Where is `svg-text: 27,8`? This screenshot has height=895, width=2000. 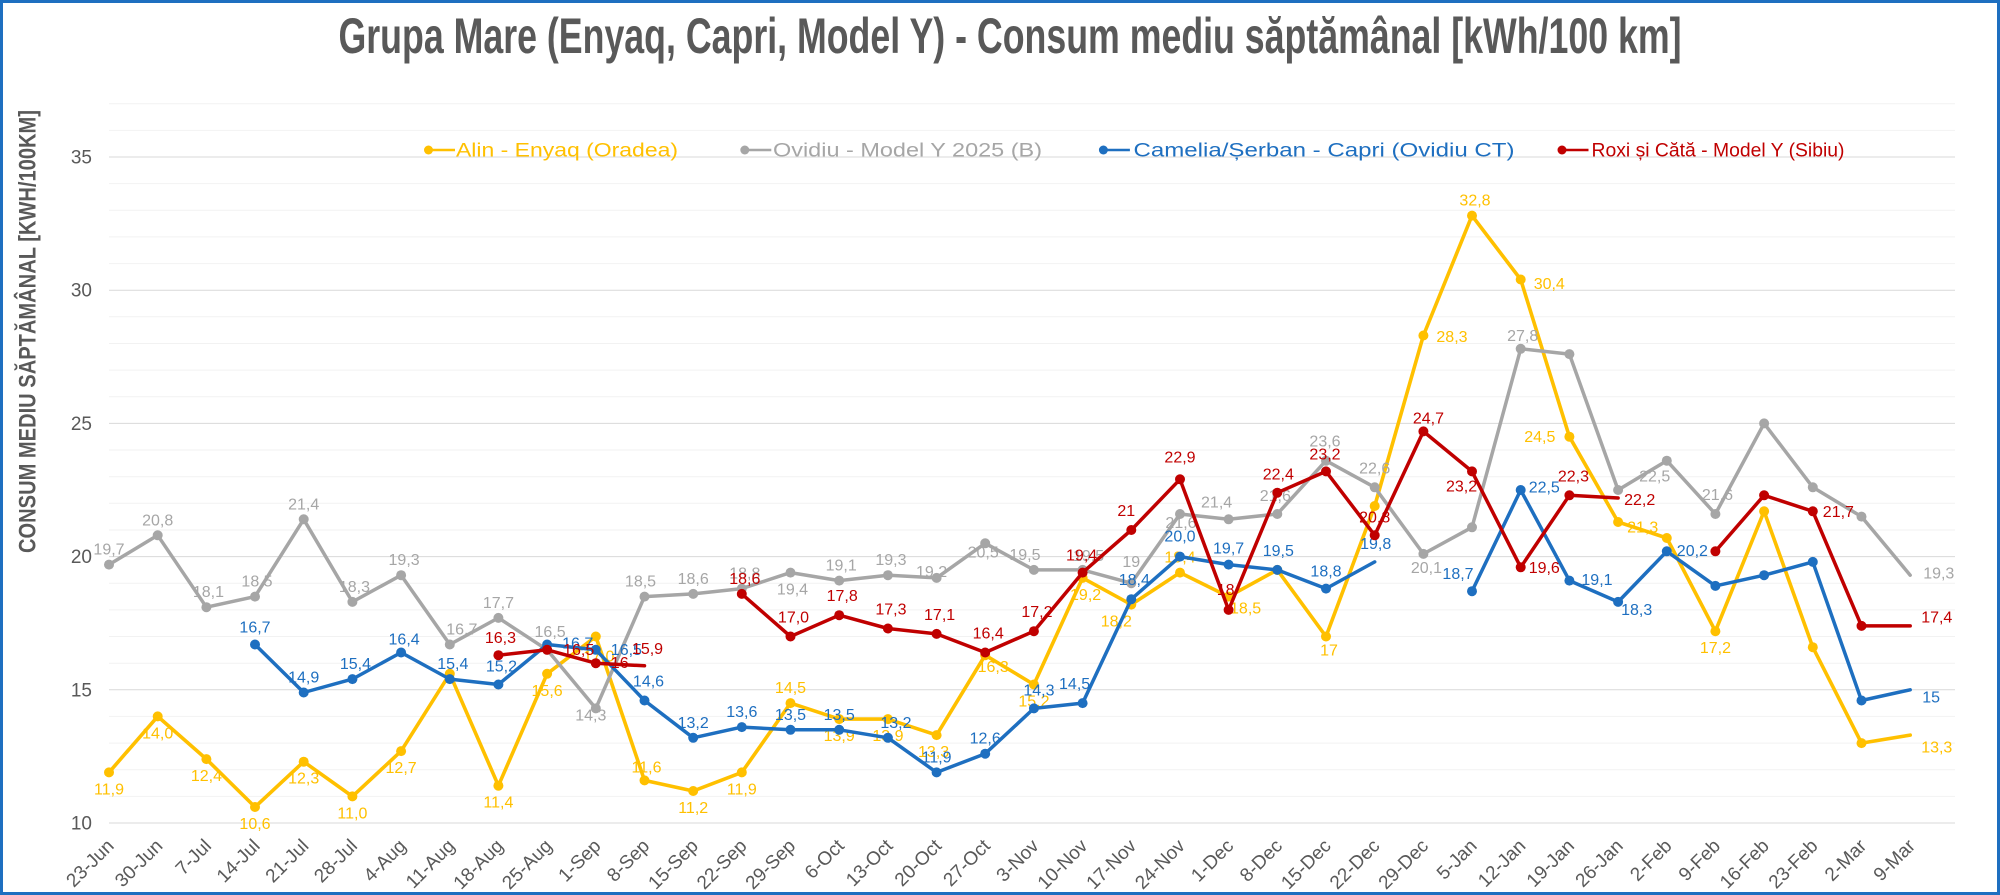
svg-text: 27,8 is located at coordinates (1522, 336).